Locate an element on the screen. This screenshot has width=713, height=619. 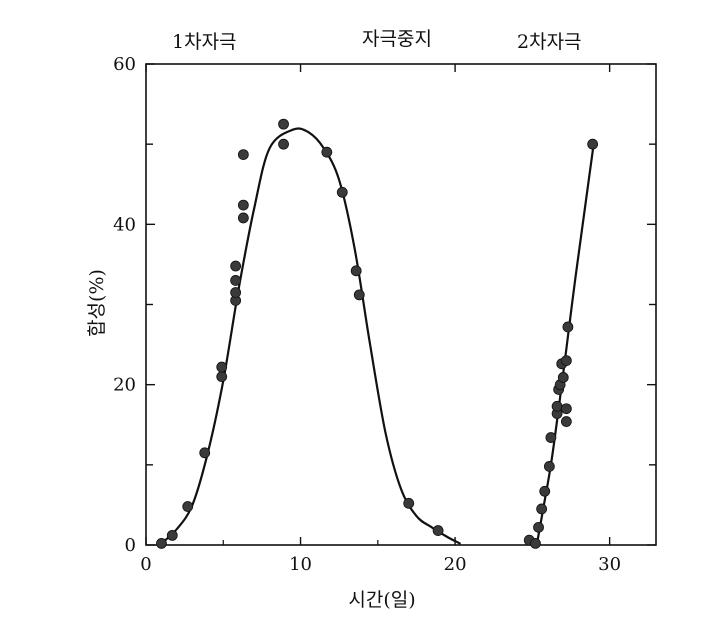
series-2-curve is located at coordinates (565, 342).